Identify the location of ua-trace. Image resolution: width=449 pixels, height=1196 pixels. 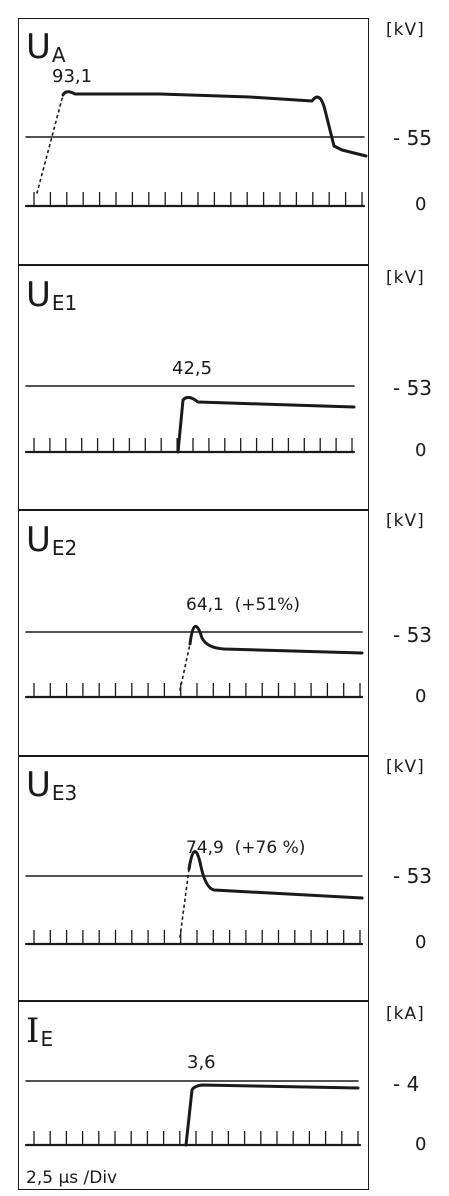
(214, 124).